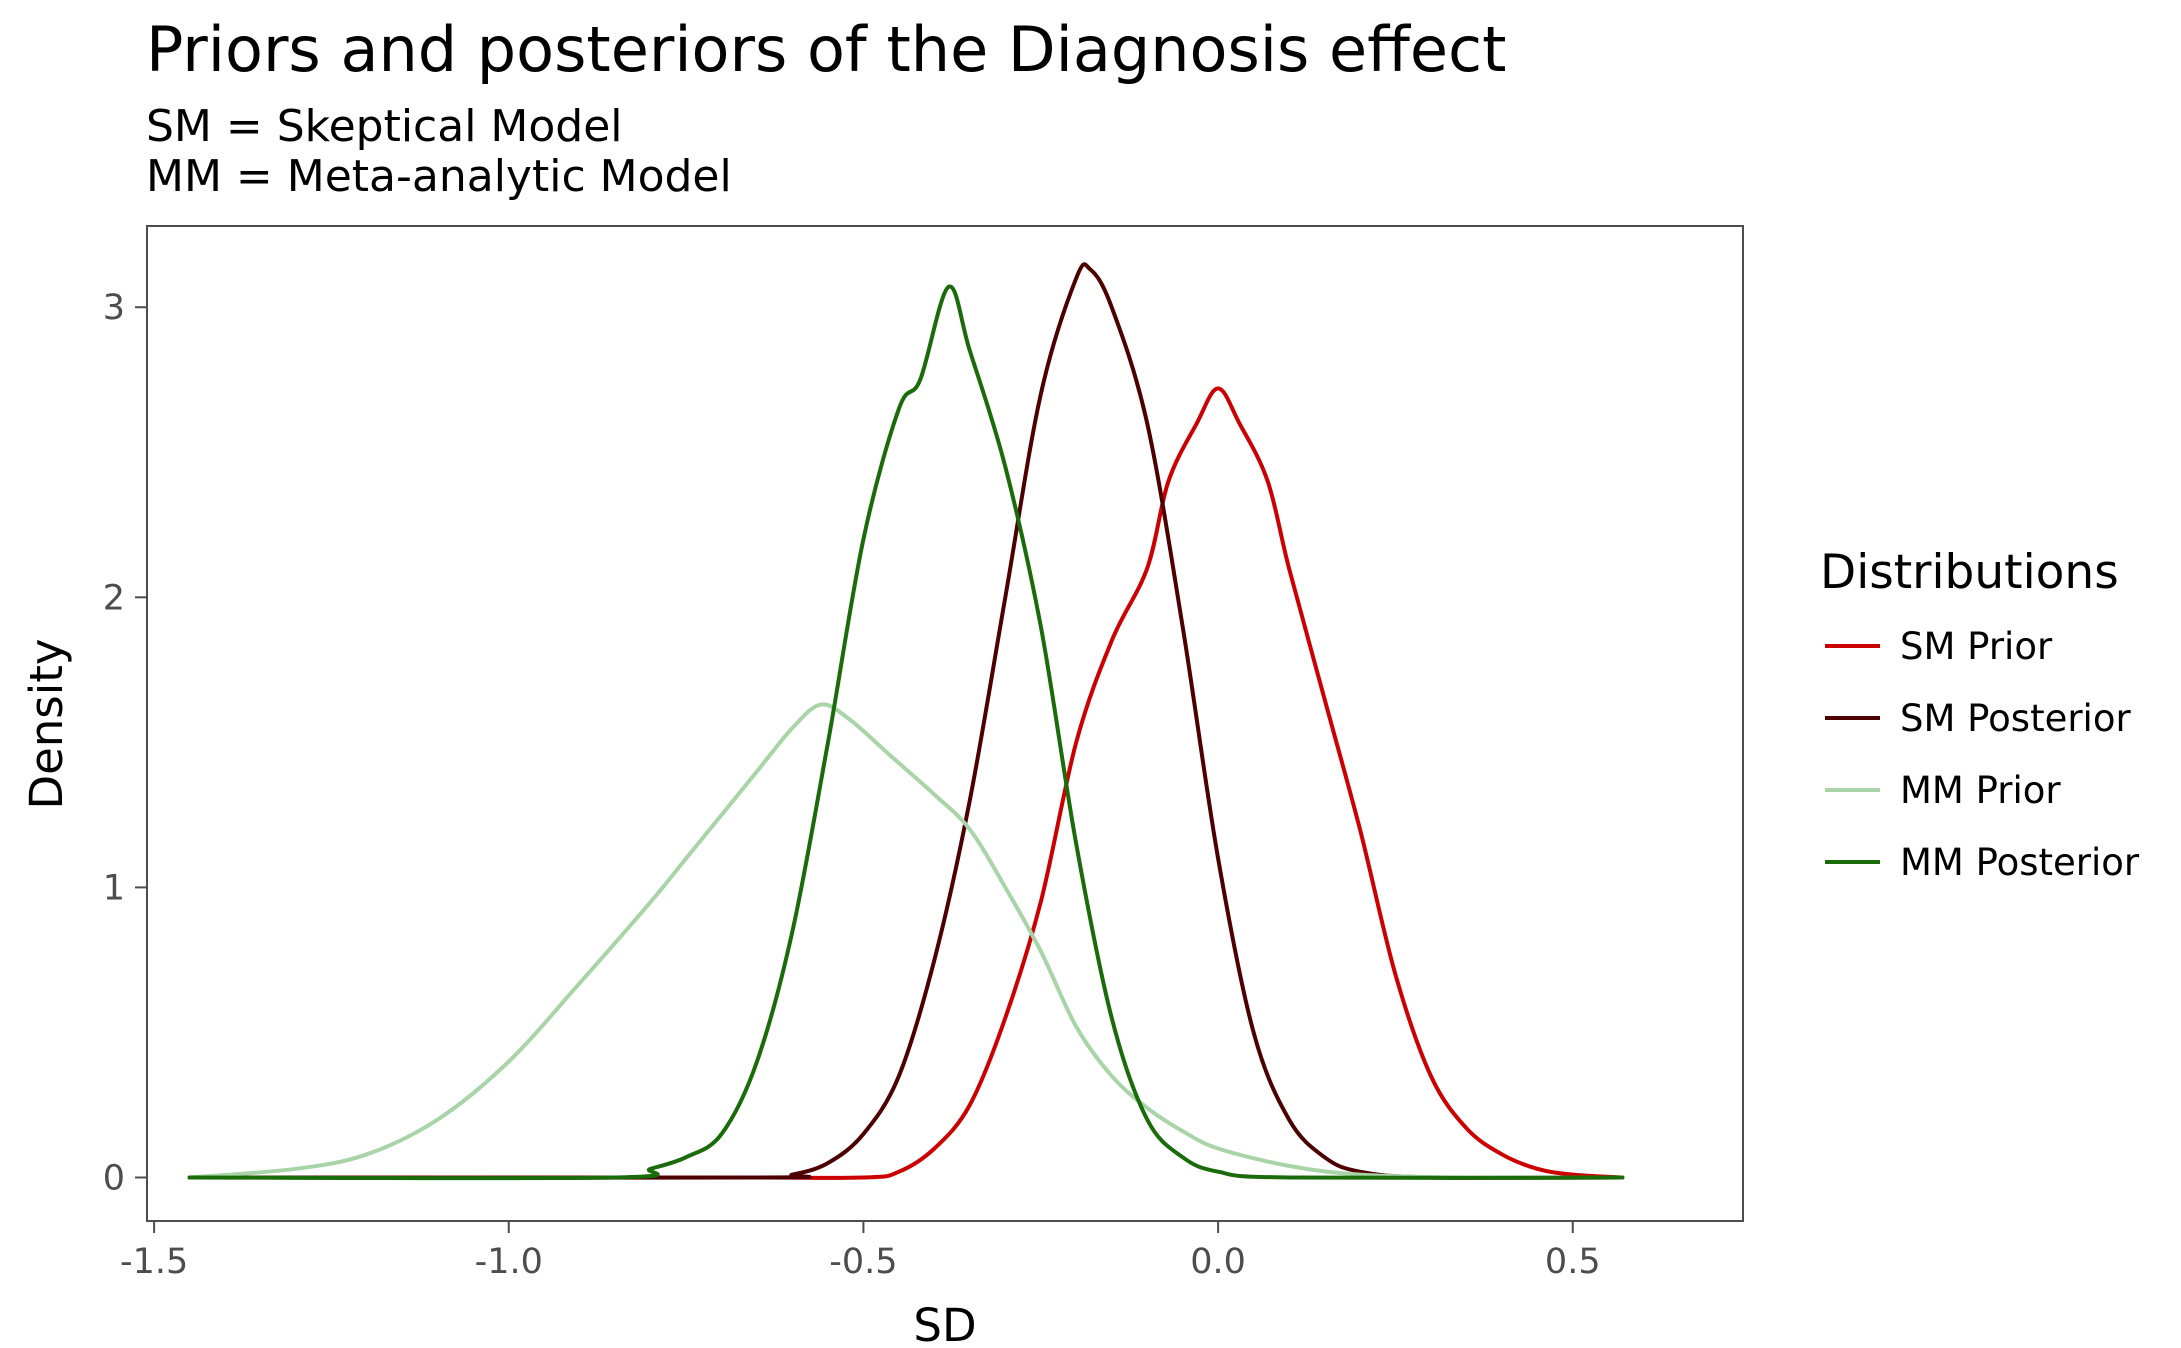 The width and height of the screenshot is (2181, 1348). I want to click on x-tick-label: 0.0, so click(1218, 1262).